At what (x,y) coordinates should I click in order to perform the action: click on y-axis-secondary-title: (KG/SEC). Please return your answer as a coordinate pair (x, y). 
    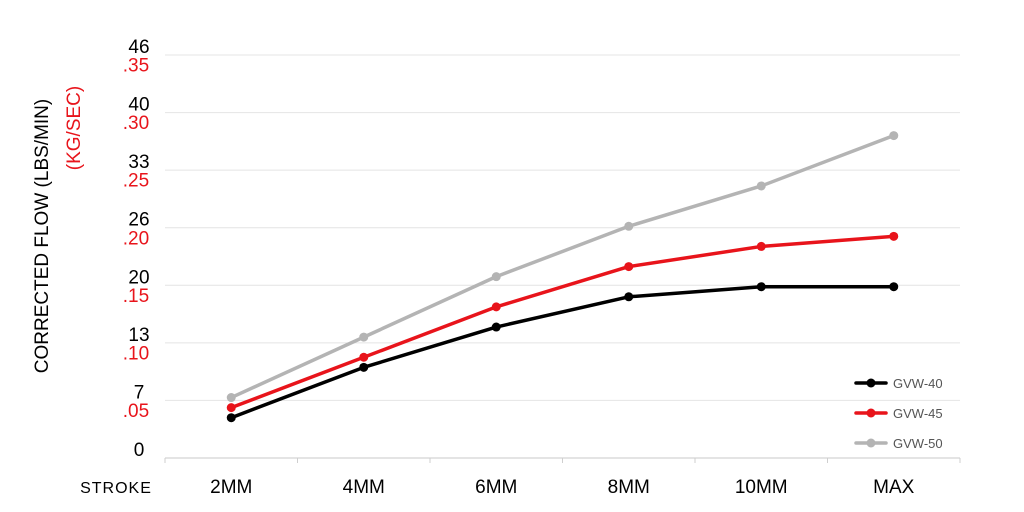
    Looking at the image, I should click on (74, 128).